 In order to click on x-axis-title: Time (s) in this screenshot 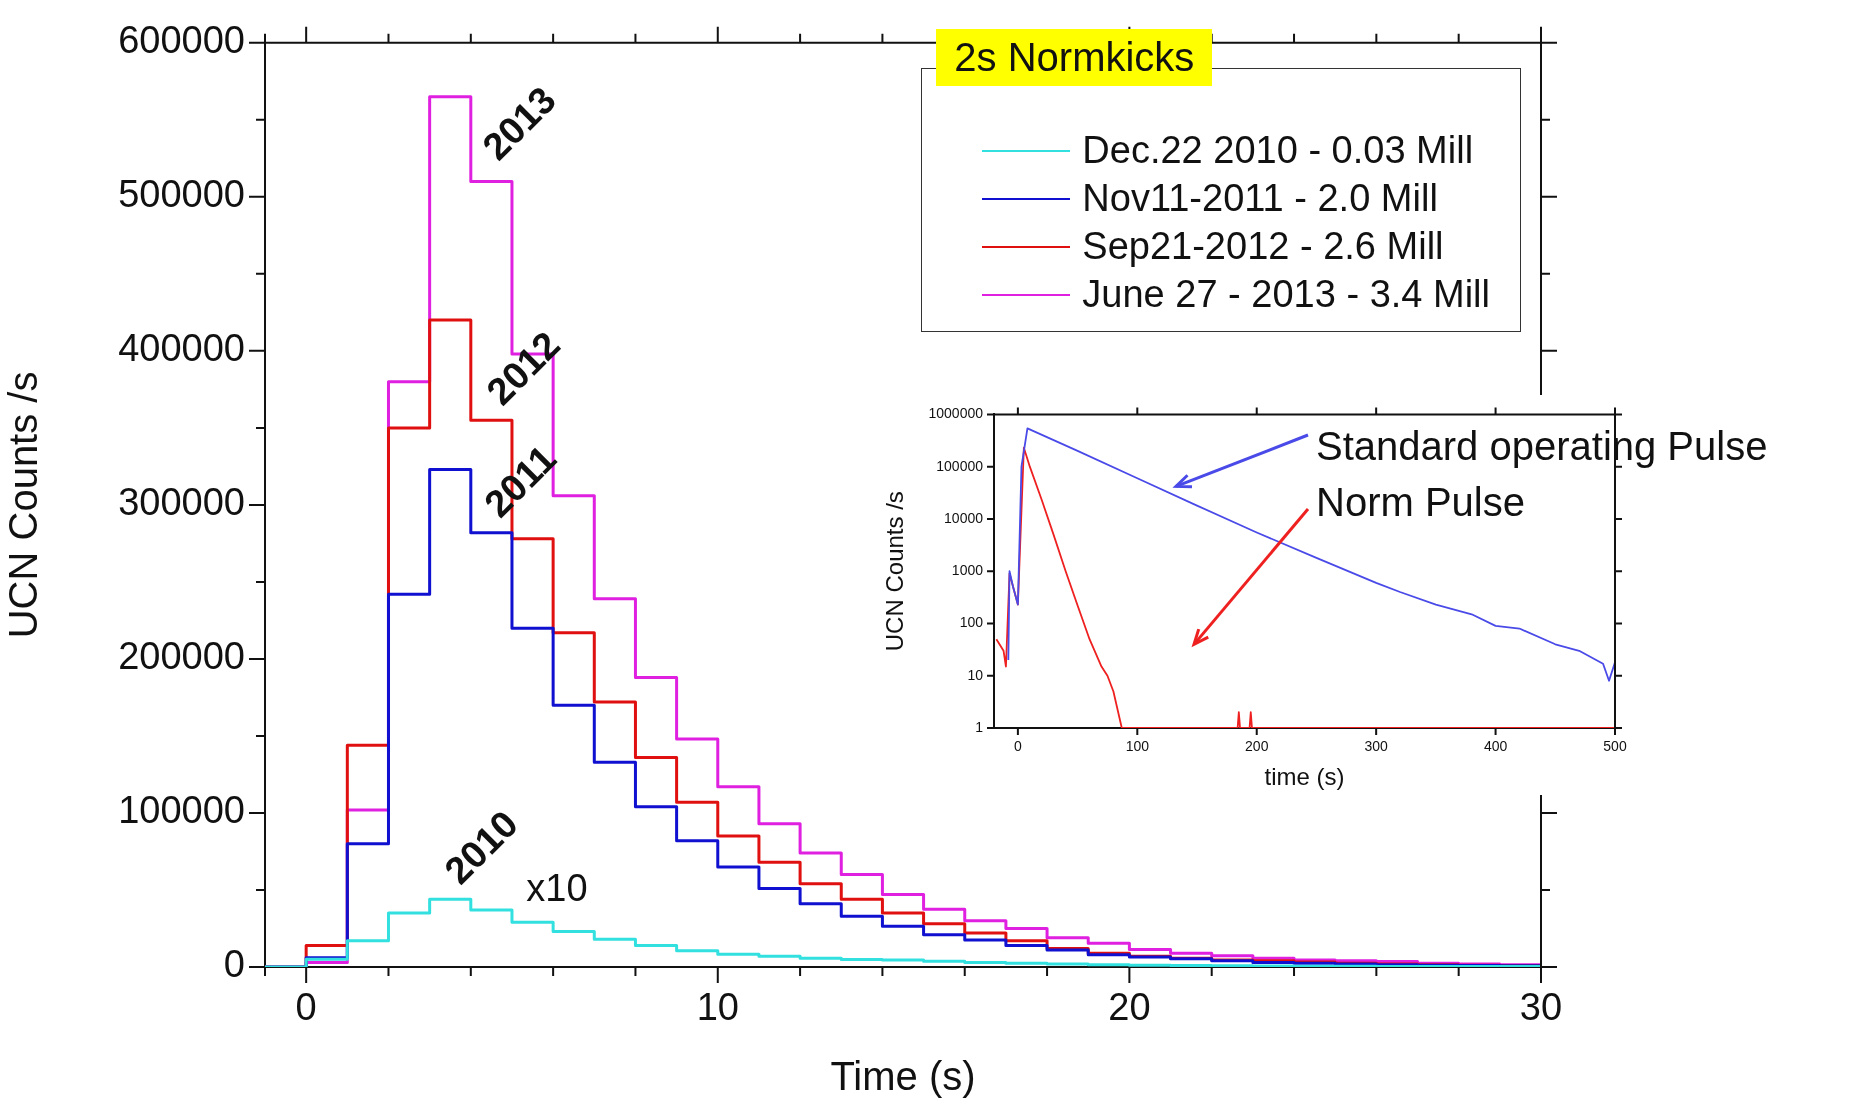, I will do `click(903, 1076)`.